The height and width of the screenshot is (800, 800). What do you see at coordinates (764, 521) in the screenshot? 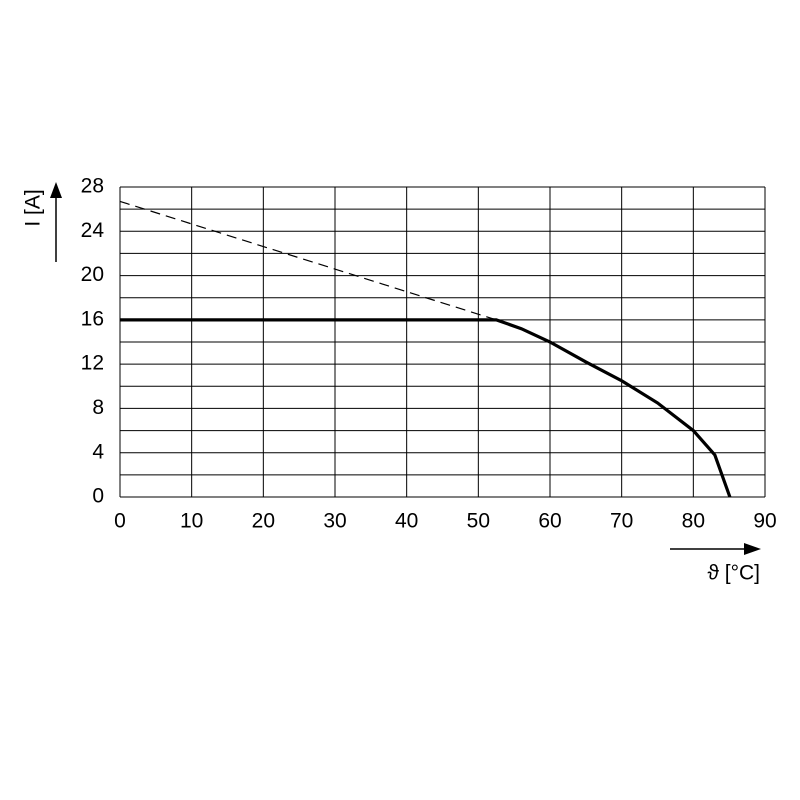
I see `x-tick-label: 90` at bounding box center [764, 521].